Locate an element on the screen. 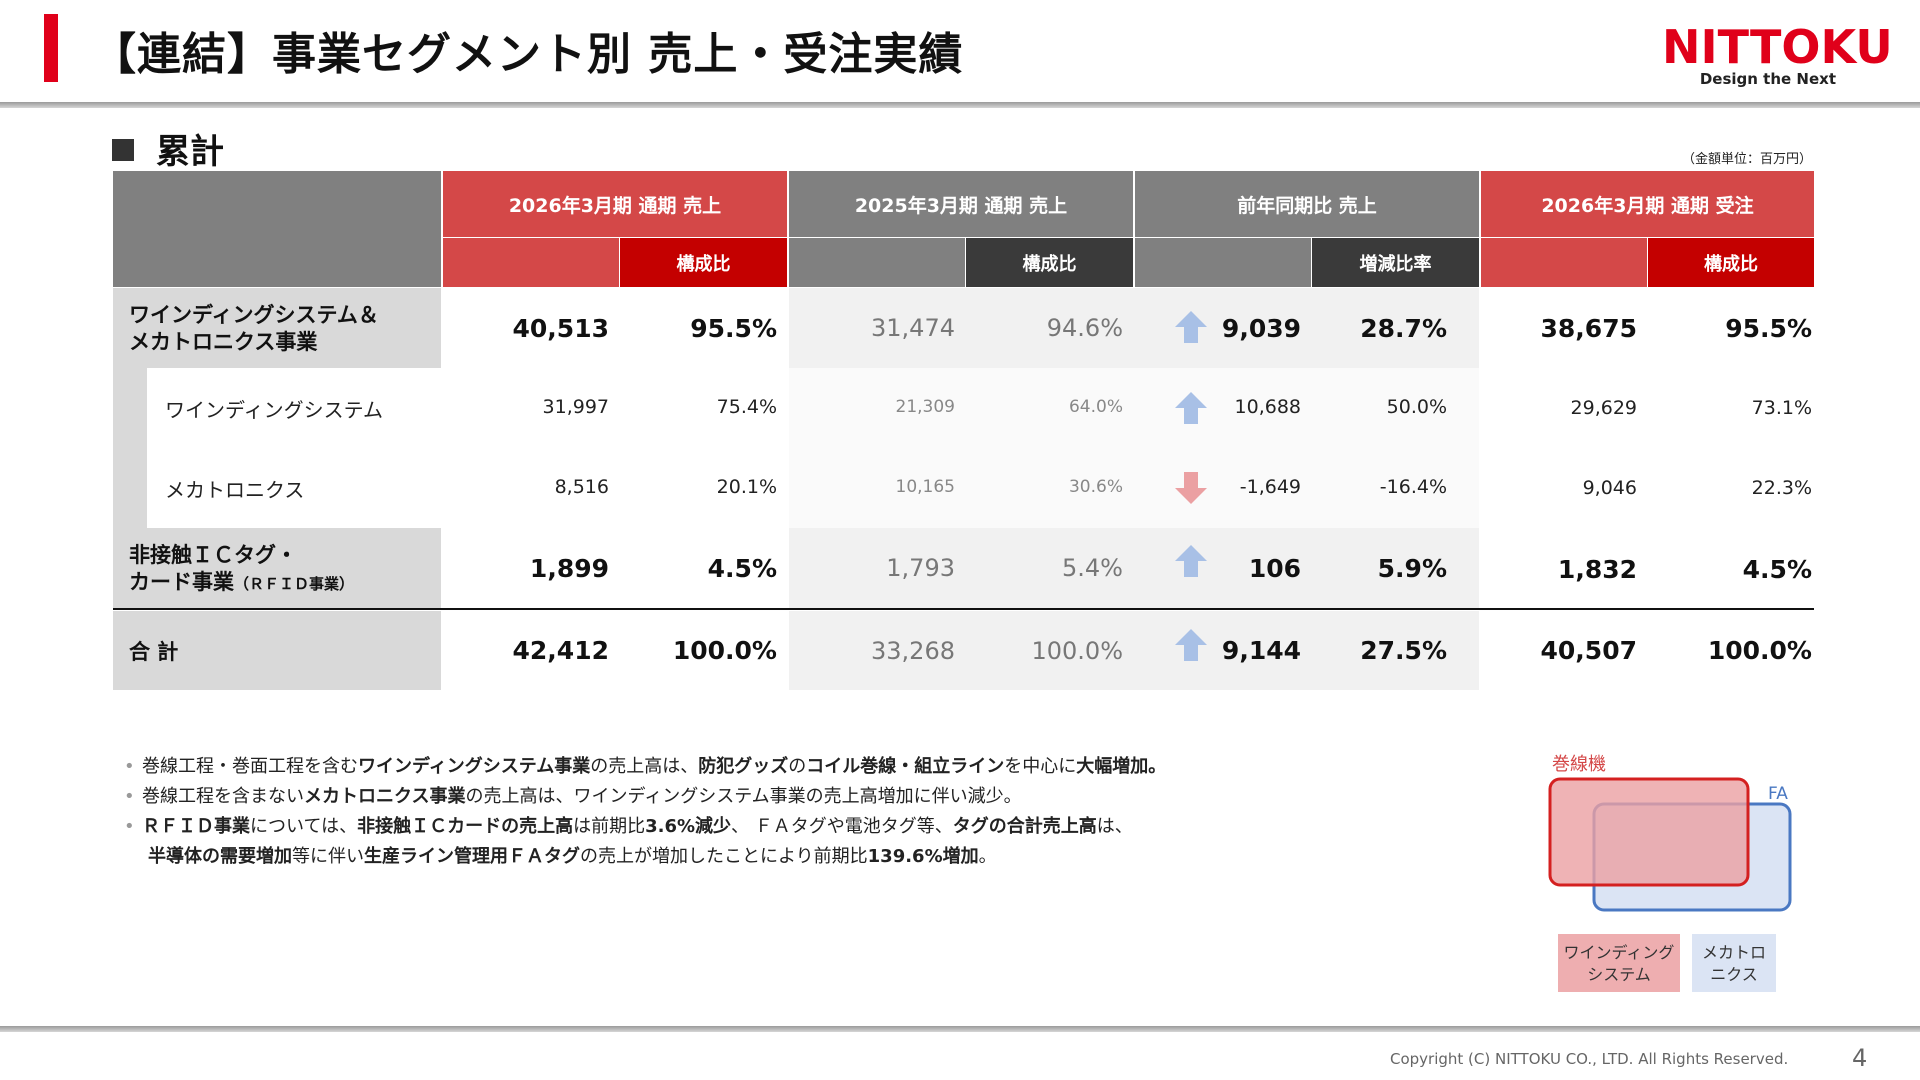 The height and width of the screenshot is (1080, 1920). prev-sales-ratio: 5.4% is located at coordinates (1092, 568).